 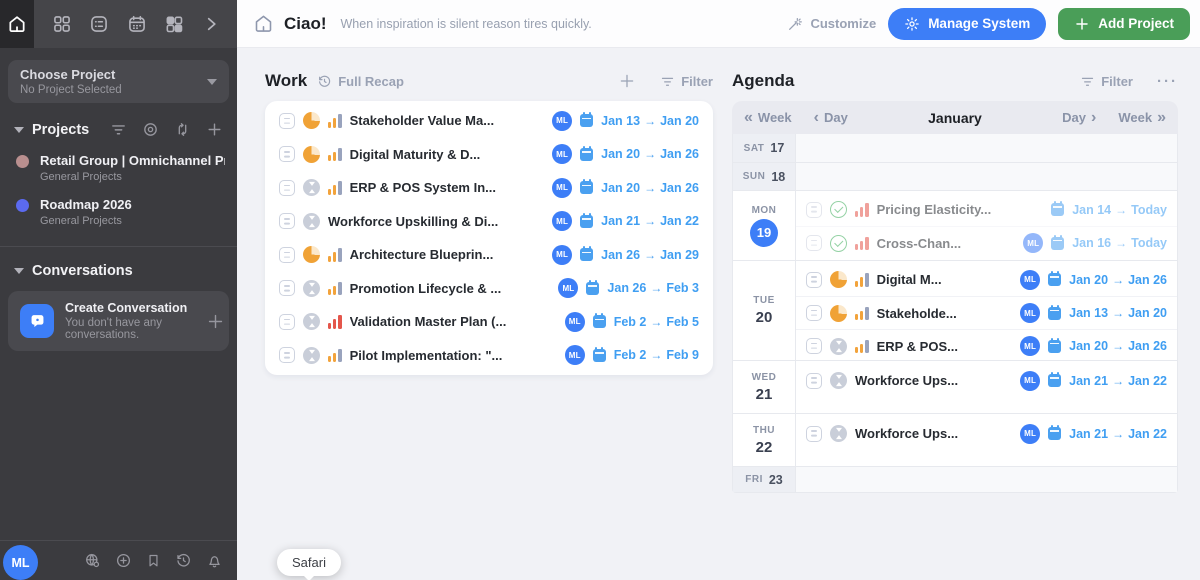 What do you see at coordinates (489, 155) in the screenshot?
I see `task-row: Digital Maturity & D... ML Jan 20 → Jan 26` at bounding box center [489, 155].